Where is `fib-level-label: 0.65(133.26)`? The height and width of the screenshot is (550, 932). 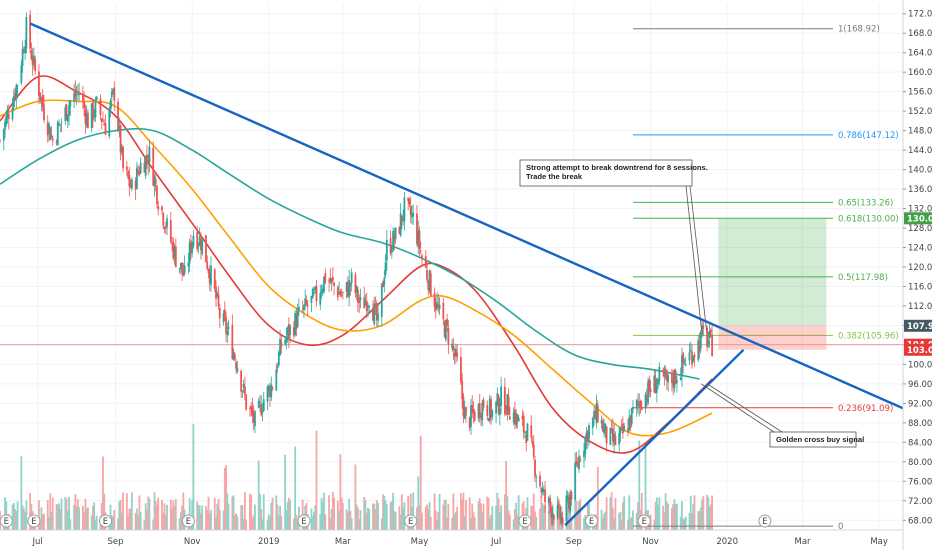
fib-level-label: 0.65(133.26) is located at coordinates (865, 203).